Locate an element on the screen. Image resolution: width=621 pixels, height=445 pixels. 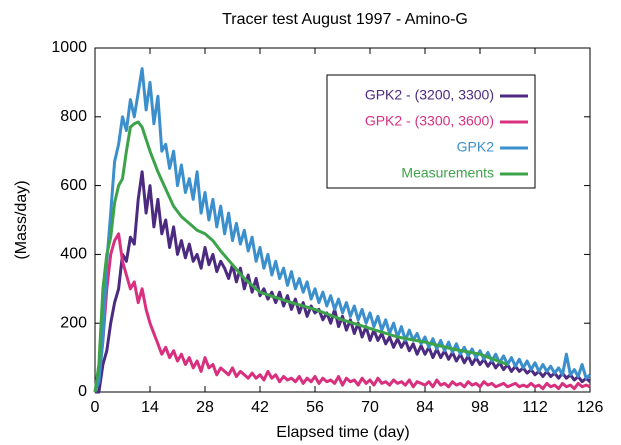
y-axis-label: (Mass/day) is located at coordinates (21, 219).